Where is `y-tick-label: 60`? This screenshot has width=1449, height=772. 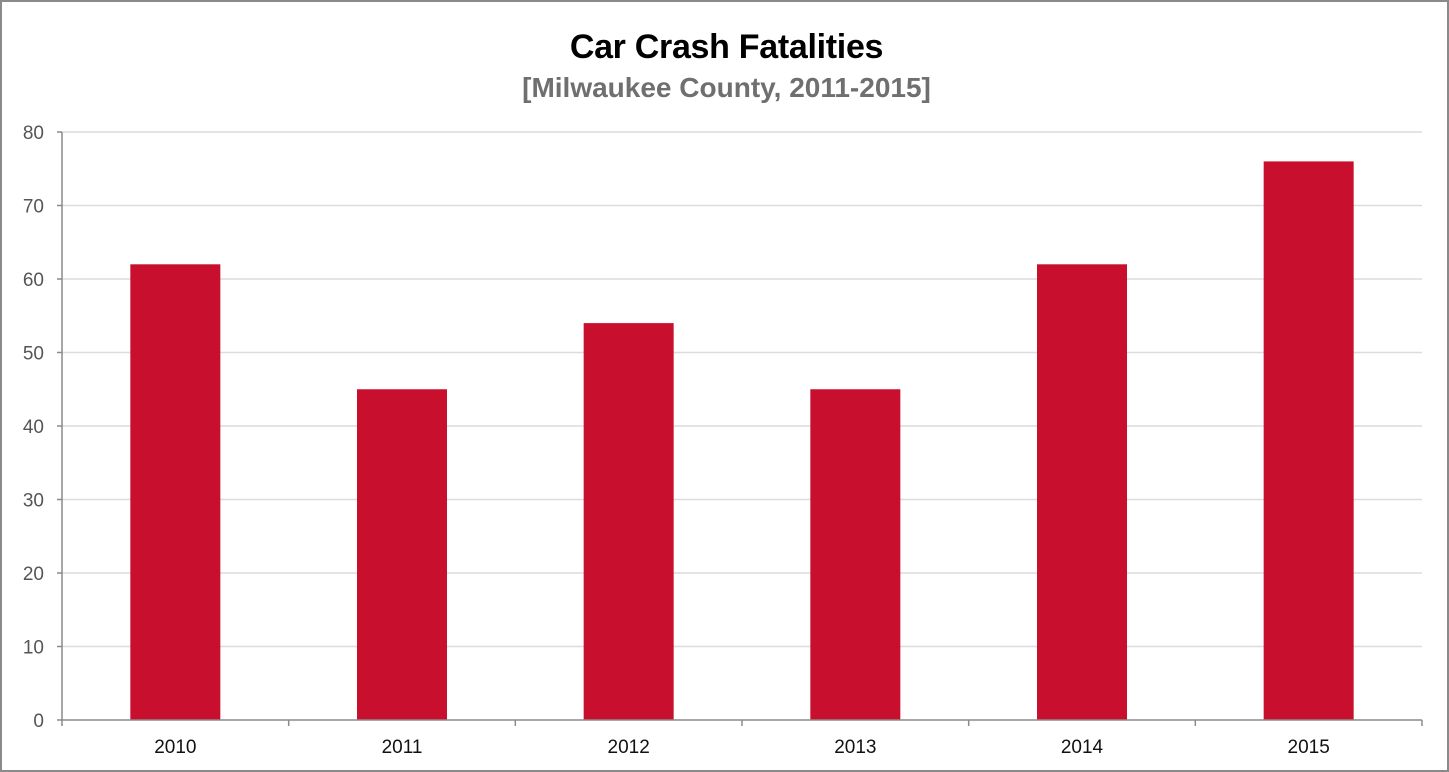 y-tick-label: 60 is located at coordinates (33, 280).